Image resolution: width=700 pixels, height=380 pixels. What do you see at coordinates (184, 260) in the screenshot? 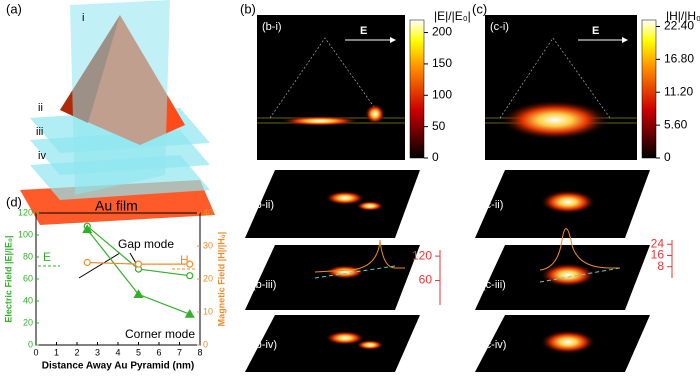
I see `annotation: H` at bounding box center [184, 260].